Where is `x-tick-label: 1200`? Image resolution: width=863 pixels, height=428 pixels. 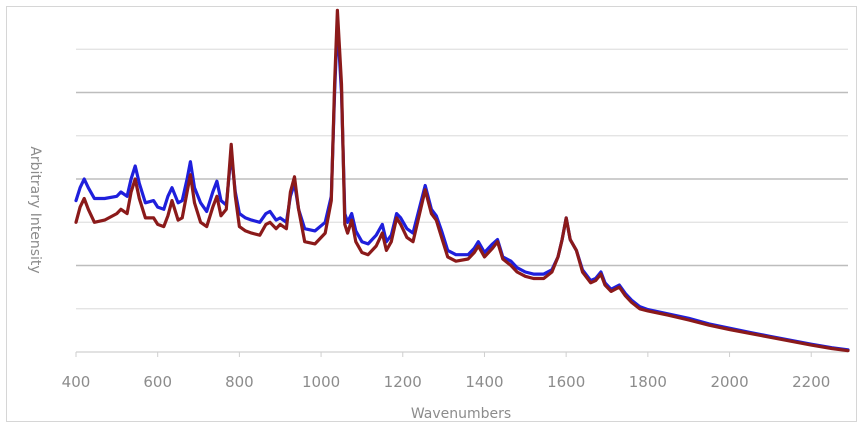
x-tick-label: 1200 is located at coordinates (403, 382).